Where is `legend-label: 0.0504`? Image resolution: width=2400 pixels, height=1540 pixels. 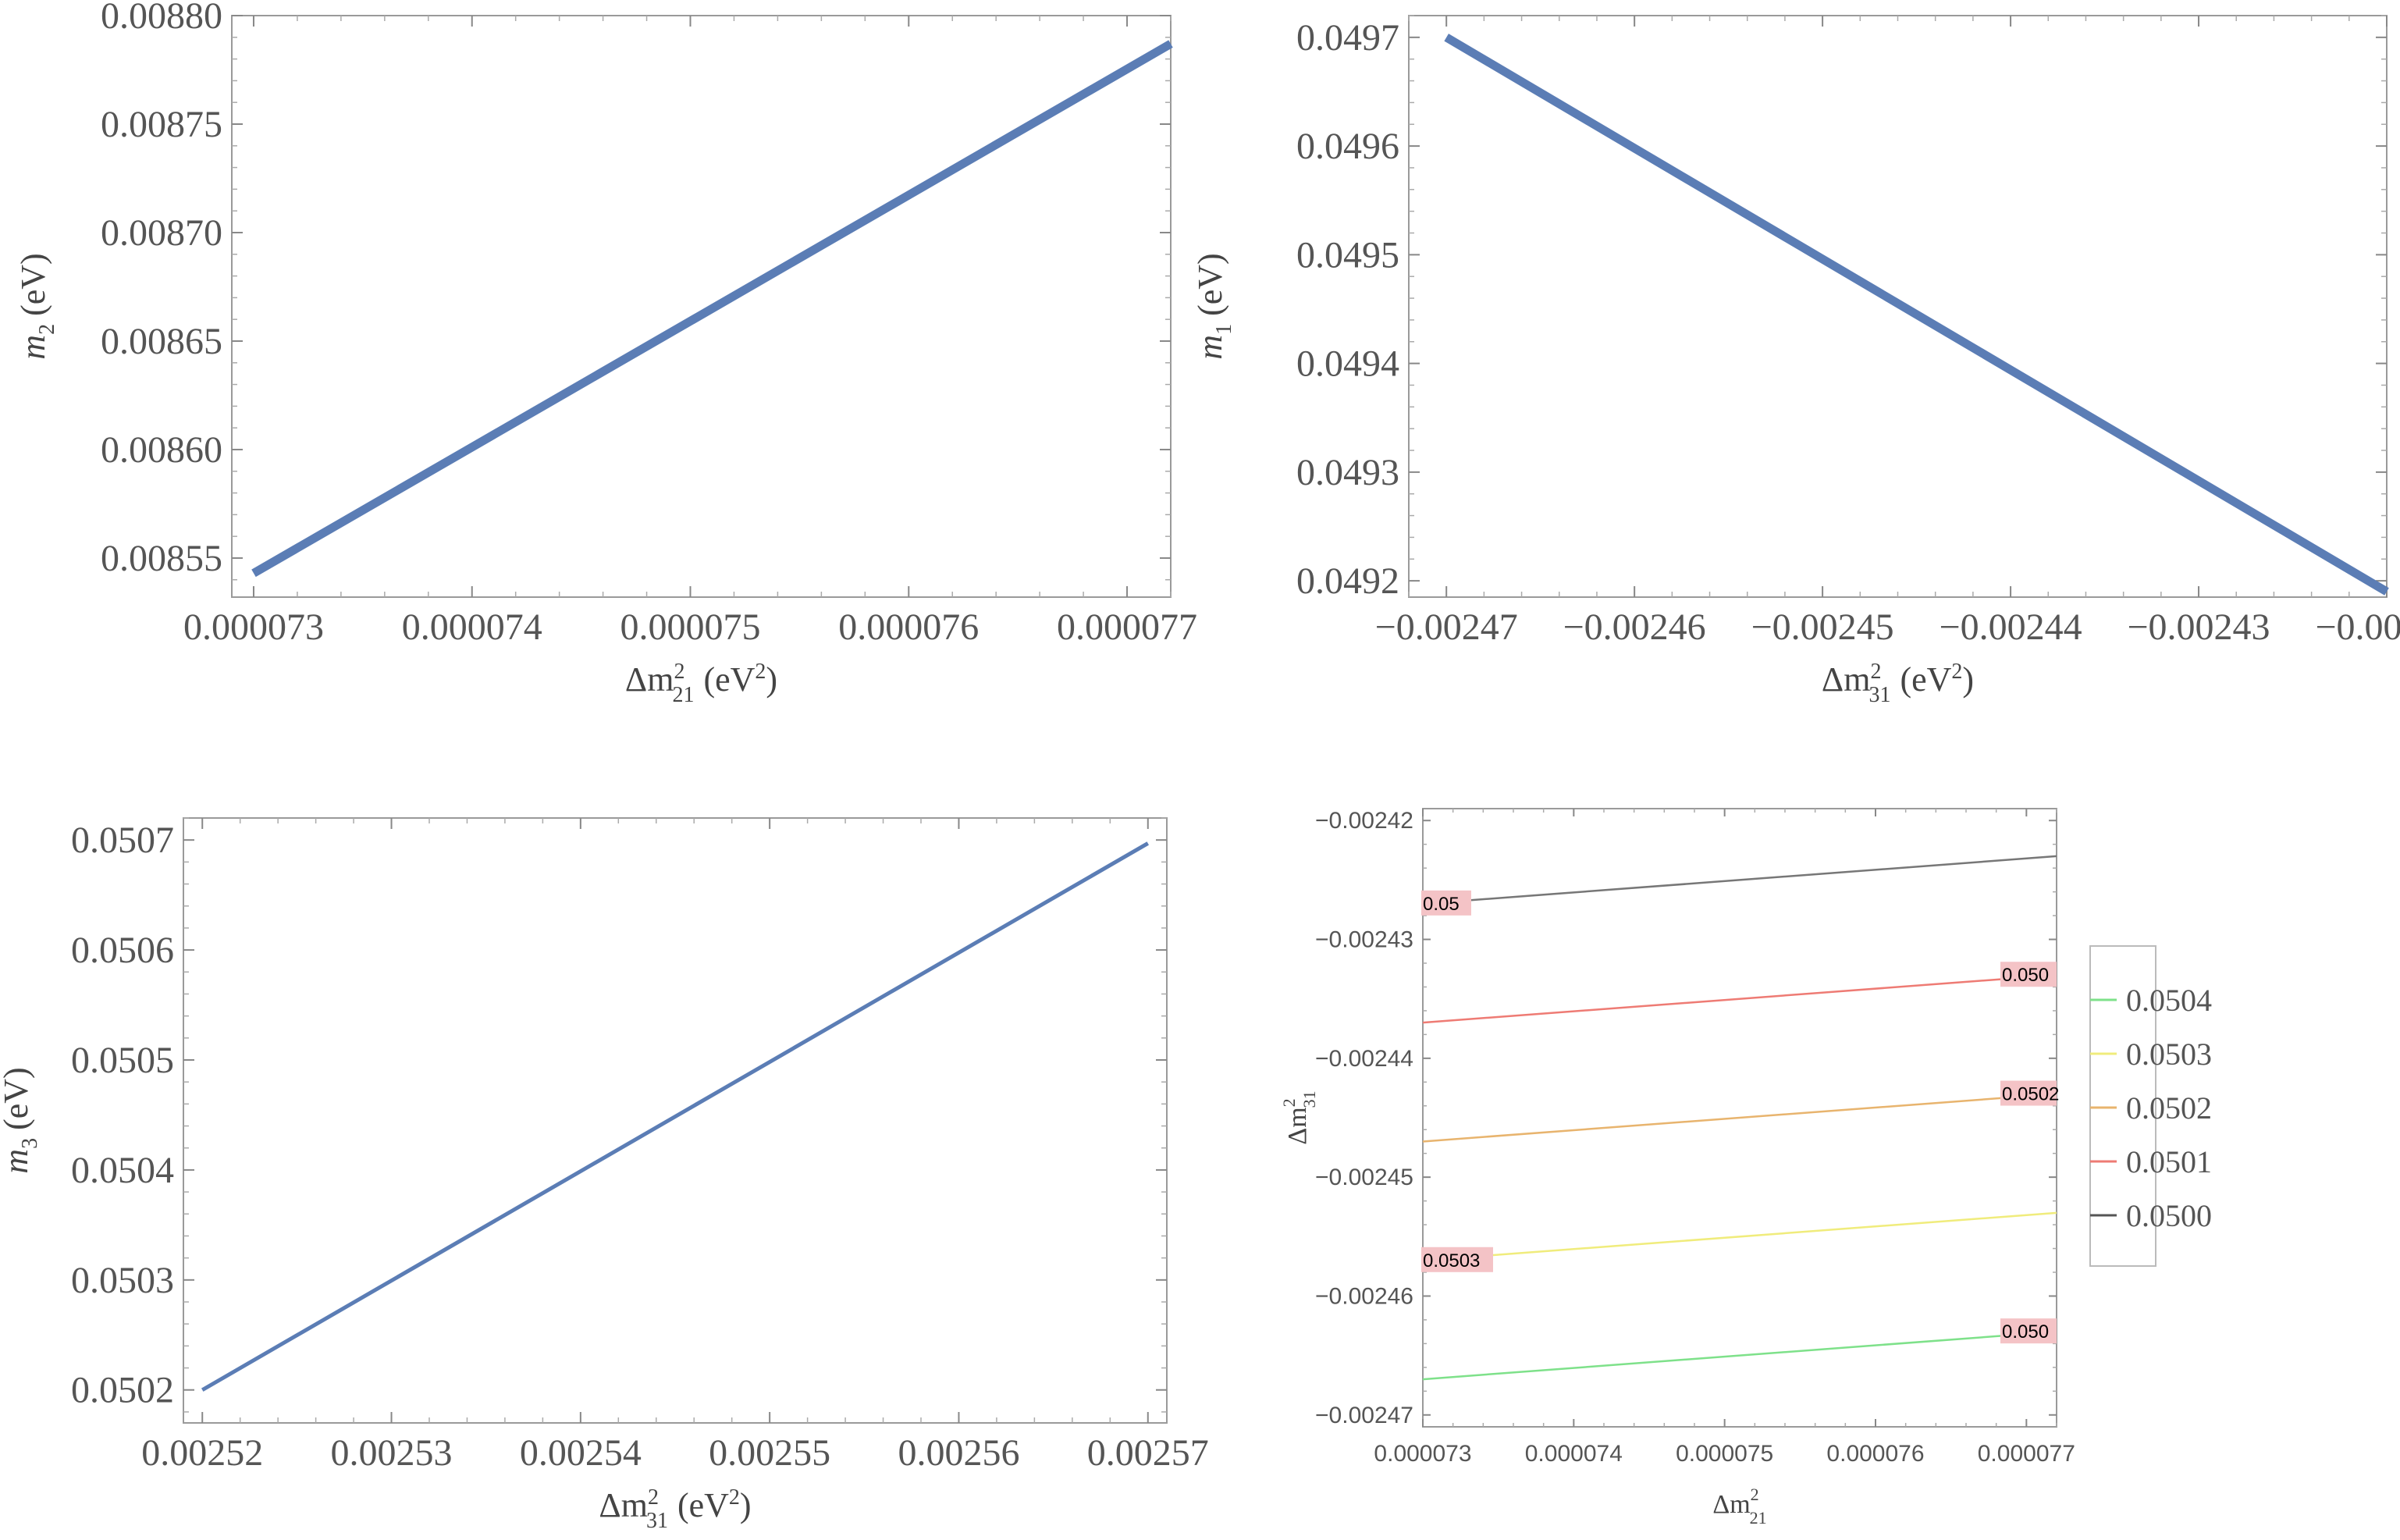 legend-label: 0.0504 is located at coordinates (2169, 1000).